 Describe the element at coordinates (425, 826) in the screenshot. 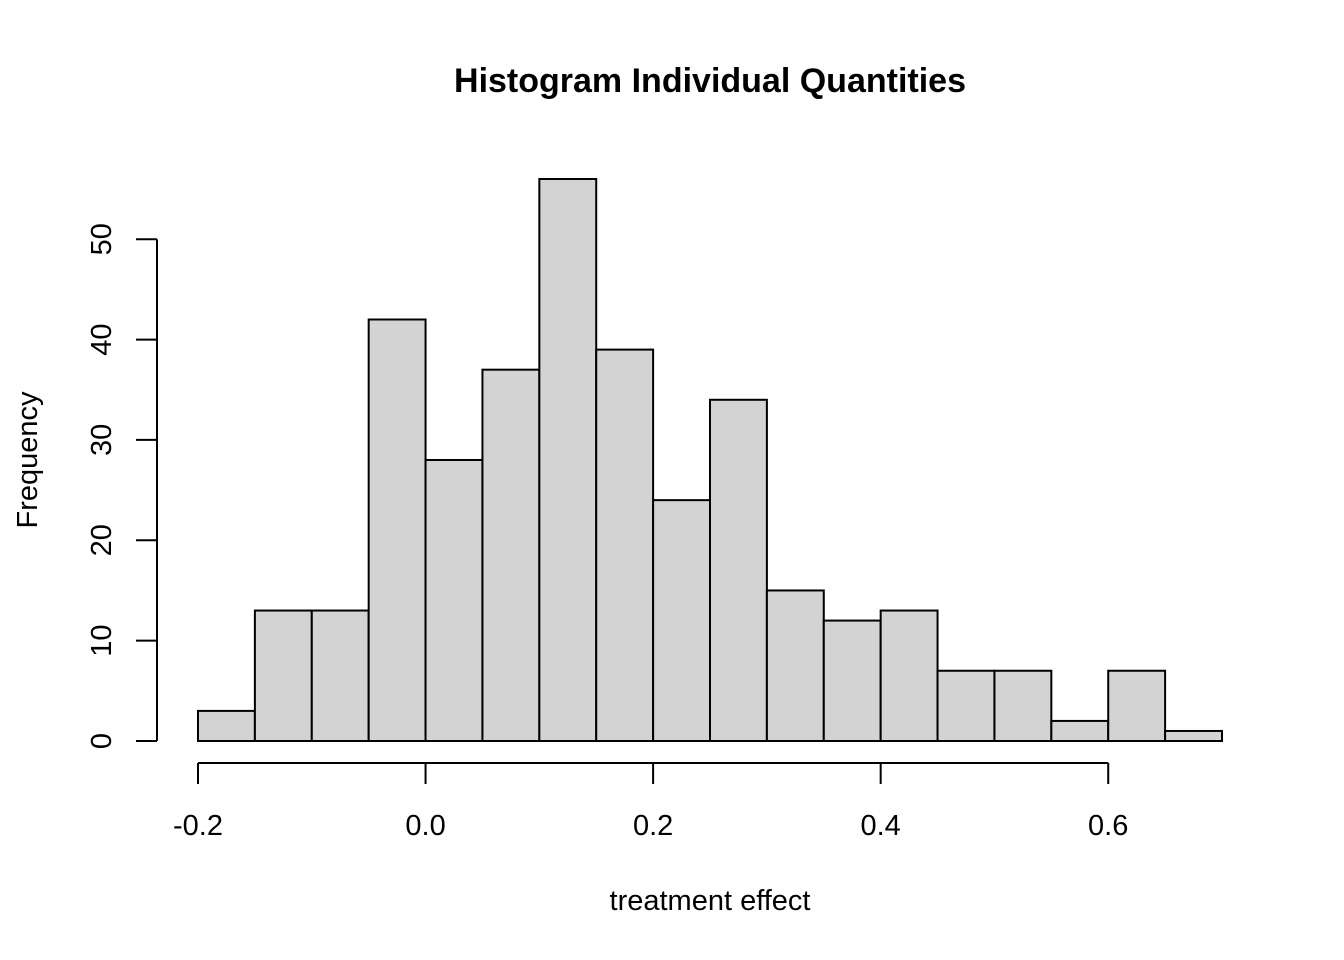

I see `x-tick-label: 0.0` at that location.